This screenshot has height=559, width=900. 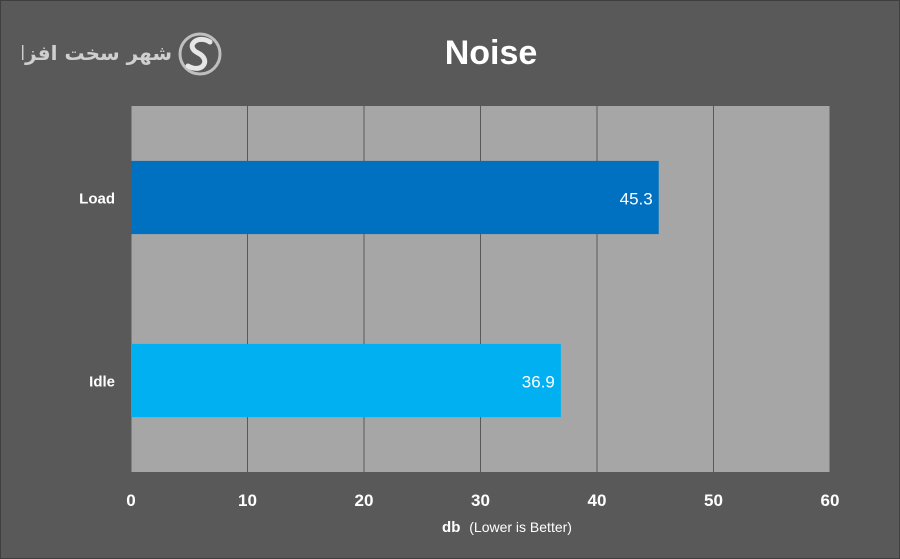 What do you see at coordinates (97, 291) in the screenshot?
I see `category-labels: Load Idle` at bounding box center [97, 291].